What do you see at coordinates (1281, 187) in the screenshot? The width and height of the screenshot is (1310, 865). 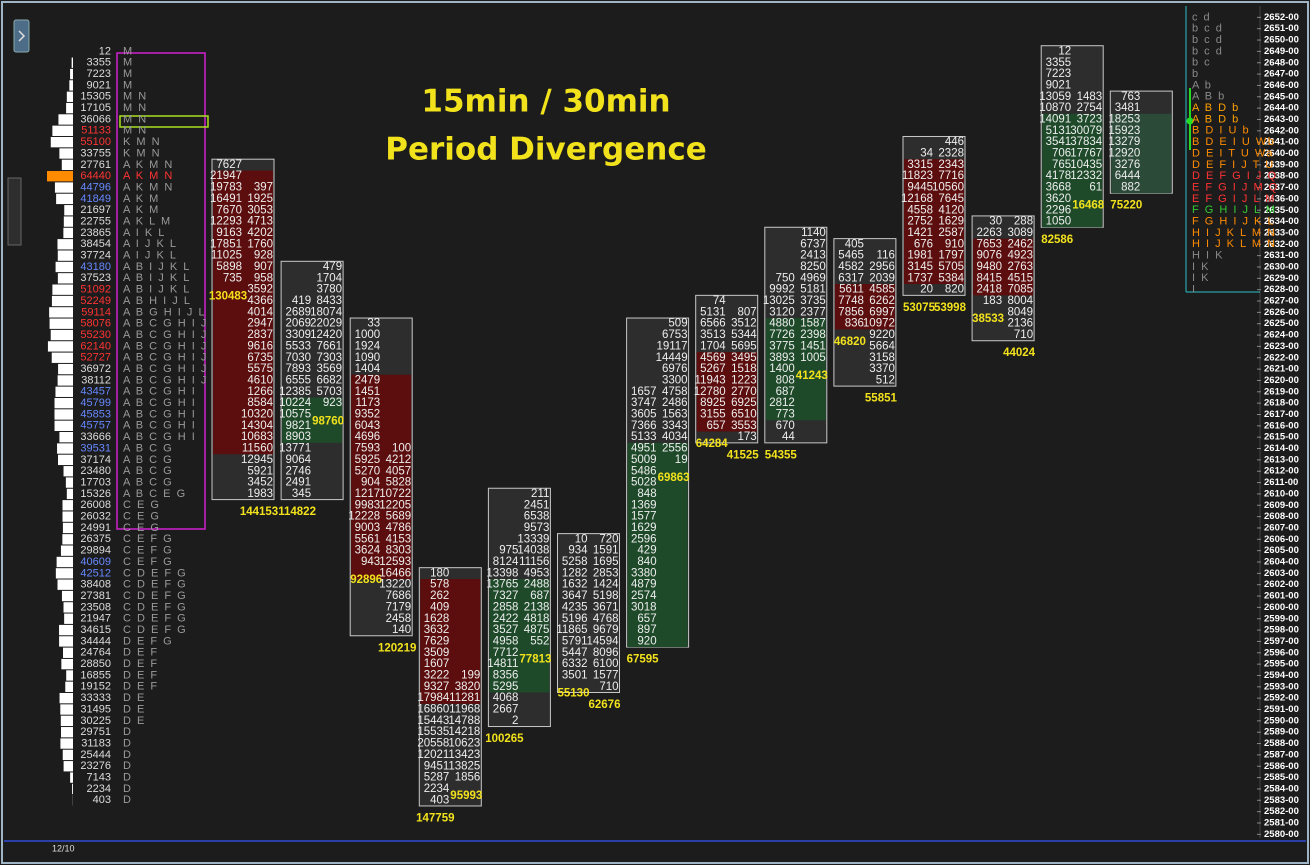 I see `y-tick-label: 2637-00` at bounding box center [1281, 187].